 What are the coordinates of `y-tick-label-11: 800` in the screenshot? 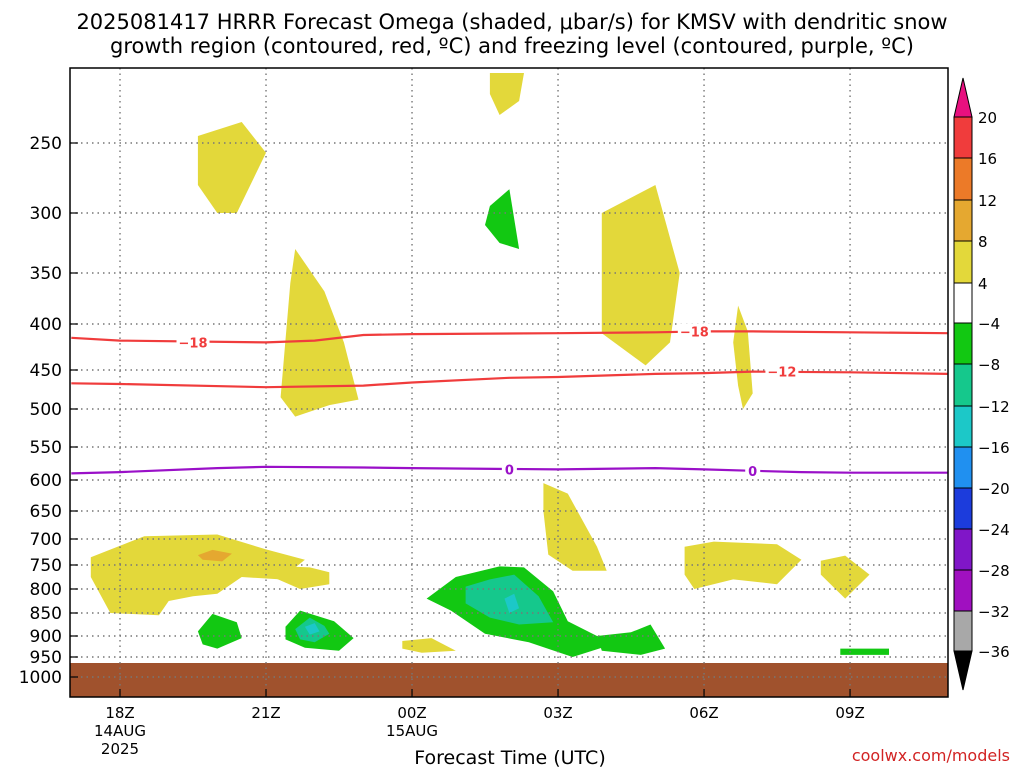 It's located at (46, 590).